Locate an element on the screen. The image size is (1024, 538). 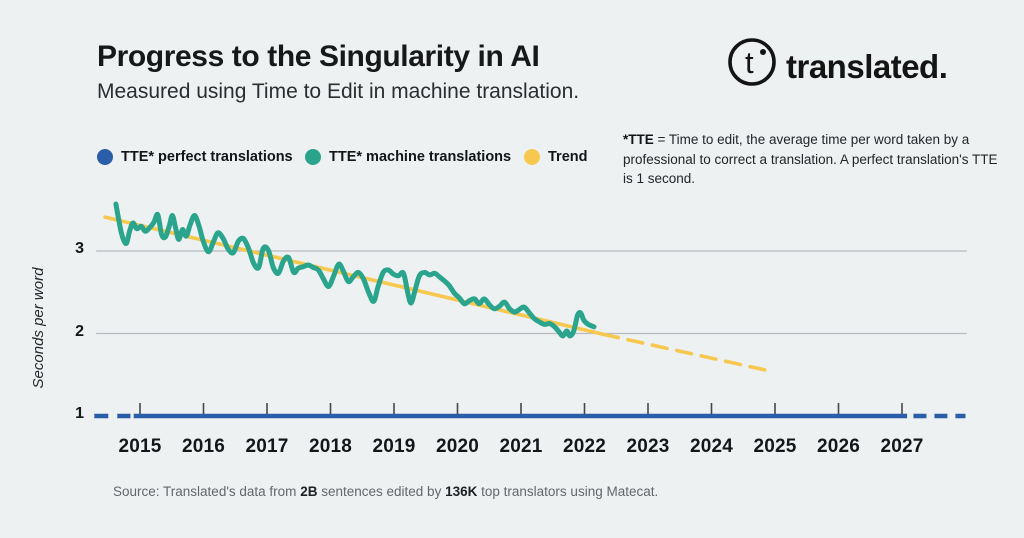
x-axis-label: 2024 is located at coordinates (711, 446).